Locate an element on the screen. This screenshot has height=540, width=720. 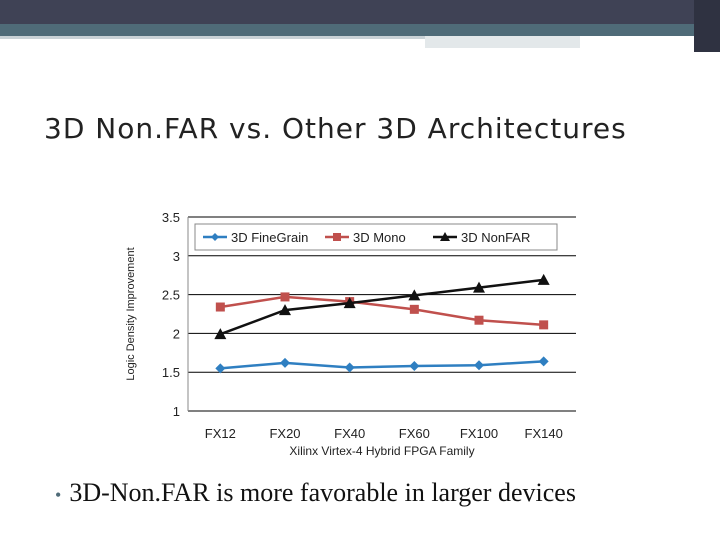
x-tick-label: FX40 is located at coordinates (349, 433).